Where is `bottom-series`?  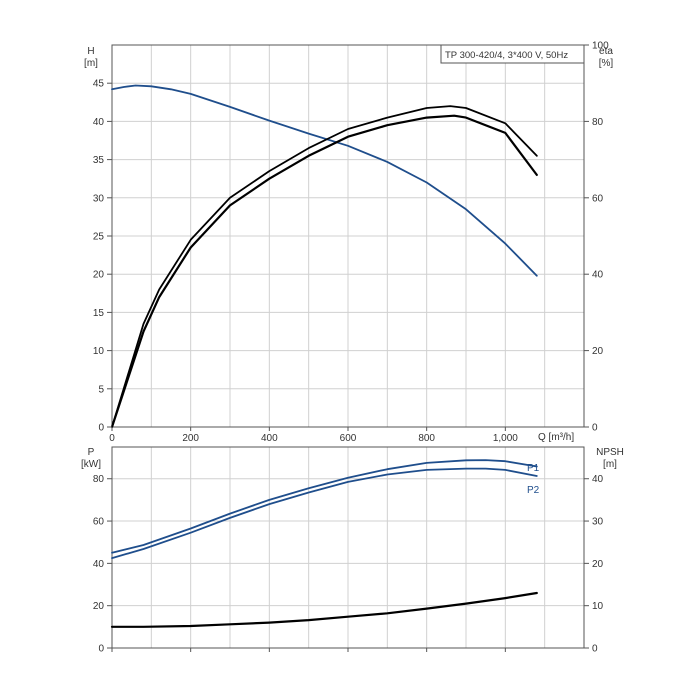
bottom-series is located at coordinates (324, 543).